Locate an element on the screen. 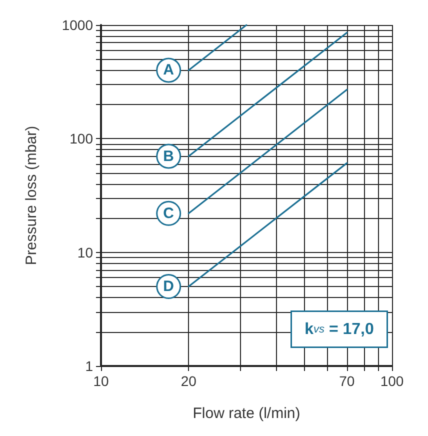  x-tick-label: 20 is located at coordinates (188, 381).